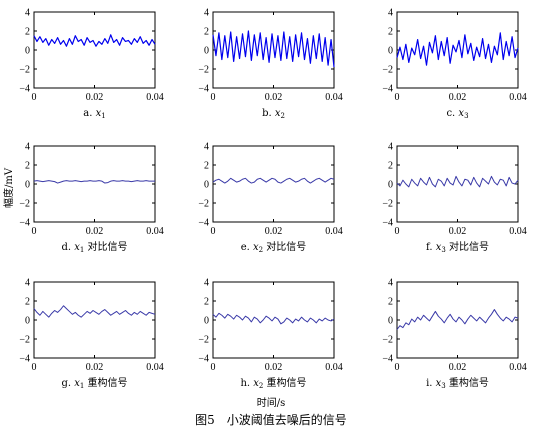 The height and width of the screenshot is (433, 542). What do you see at coordinates (457, 247) in the screenshot?
I see `subplot-caption: f. x3 对比信号` at bounding box center [457, 247].